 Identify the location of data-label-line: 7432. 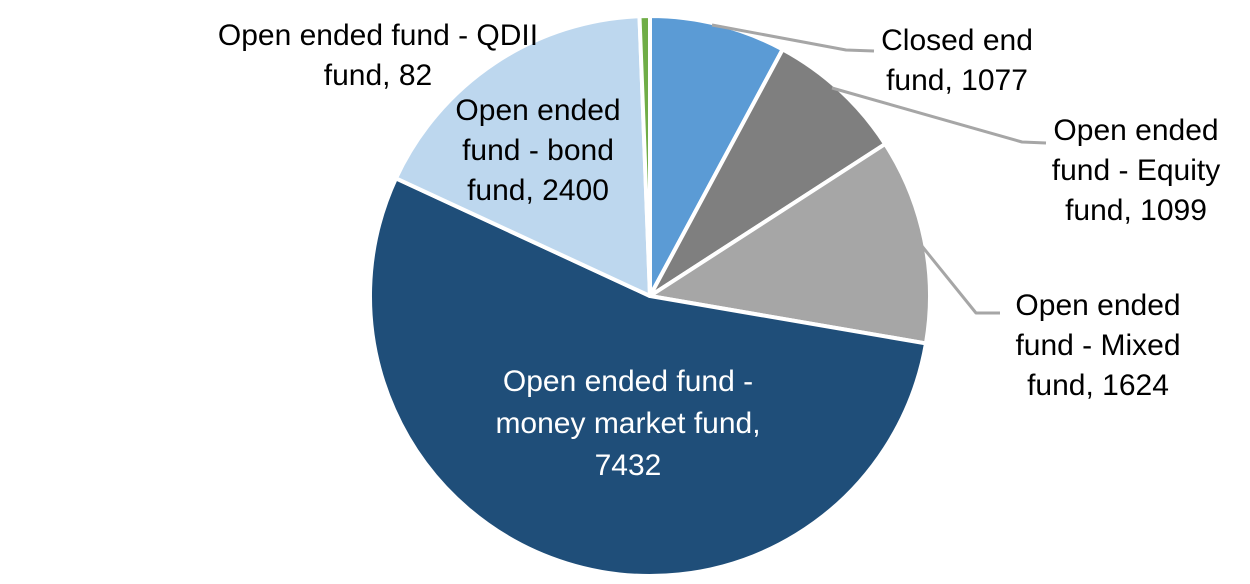
(628, 465).